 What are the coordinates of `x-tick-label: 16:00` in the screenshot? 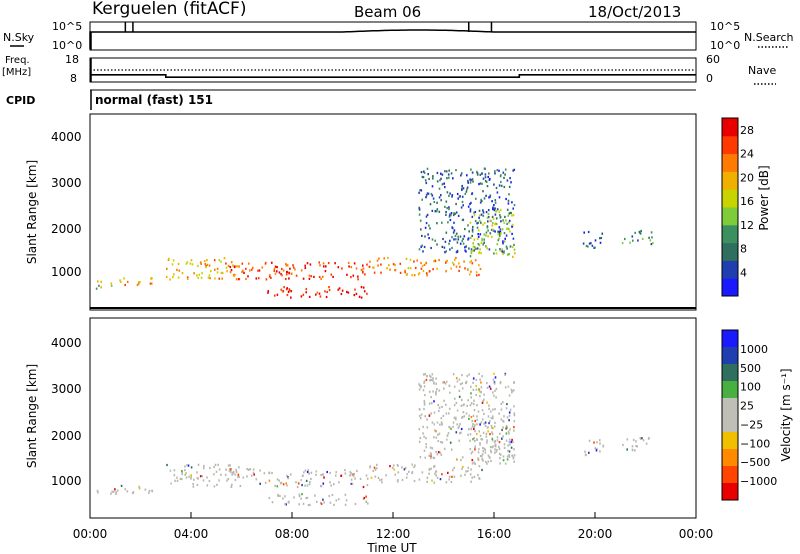 It's located at (494, 534).